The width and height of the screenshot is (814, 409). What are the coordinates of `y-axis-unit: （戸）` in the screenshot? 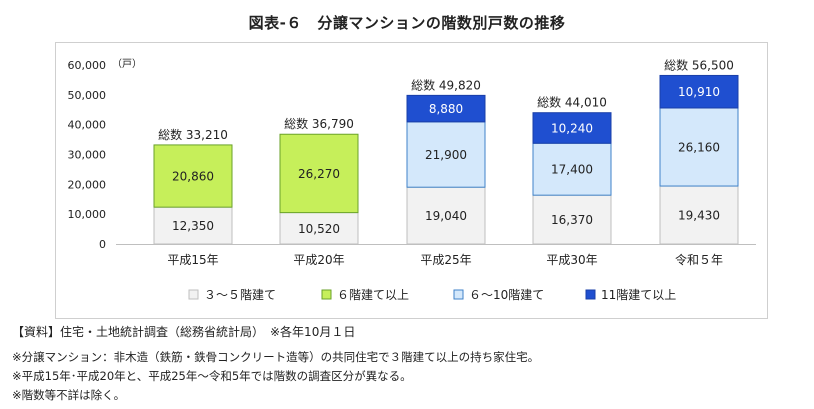 It's located at (127, 64).